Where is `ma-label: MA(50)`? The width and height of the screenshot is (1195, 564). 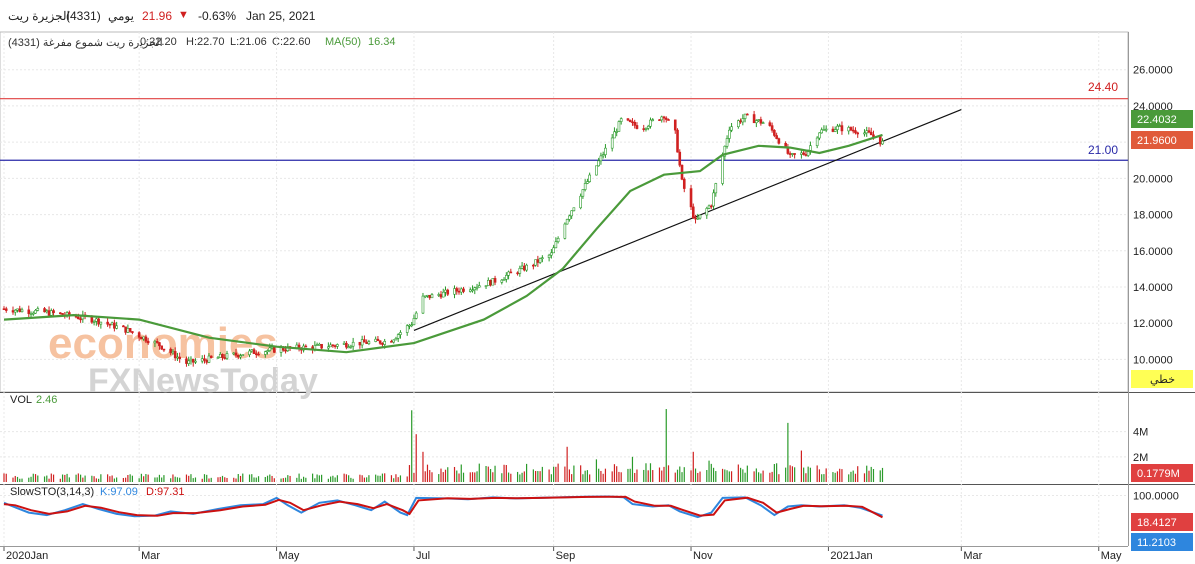
ma-label: MA(50) is located at coordinates (343, 42).